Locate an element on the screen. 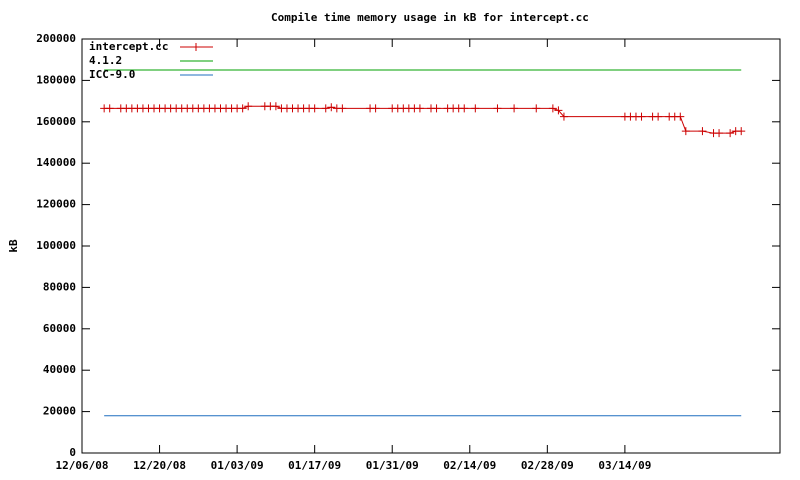 This screenshot has height=480, width=800. y-tick-label: 160000 is located at coordinates (56, 121).